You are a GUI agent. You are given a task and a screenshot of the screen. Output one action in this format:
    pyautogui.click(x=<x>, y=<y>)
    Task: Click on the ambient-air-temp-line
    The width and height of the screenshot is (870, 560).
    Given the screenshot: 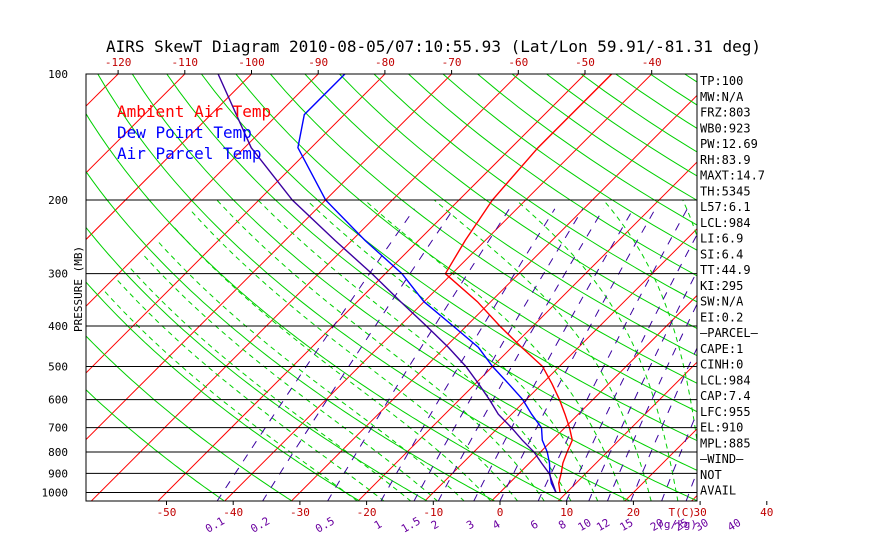 What is the action you would take?
    pyautogui.click(x=528, y=283)
    